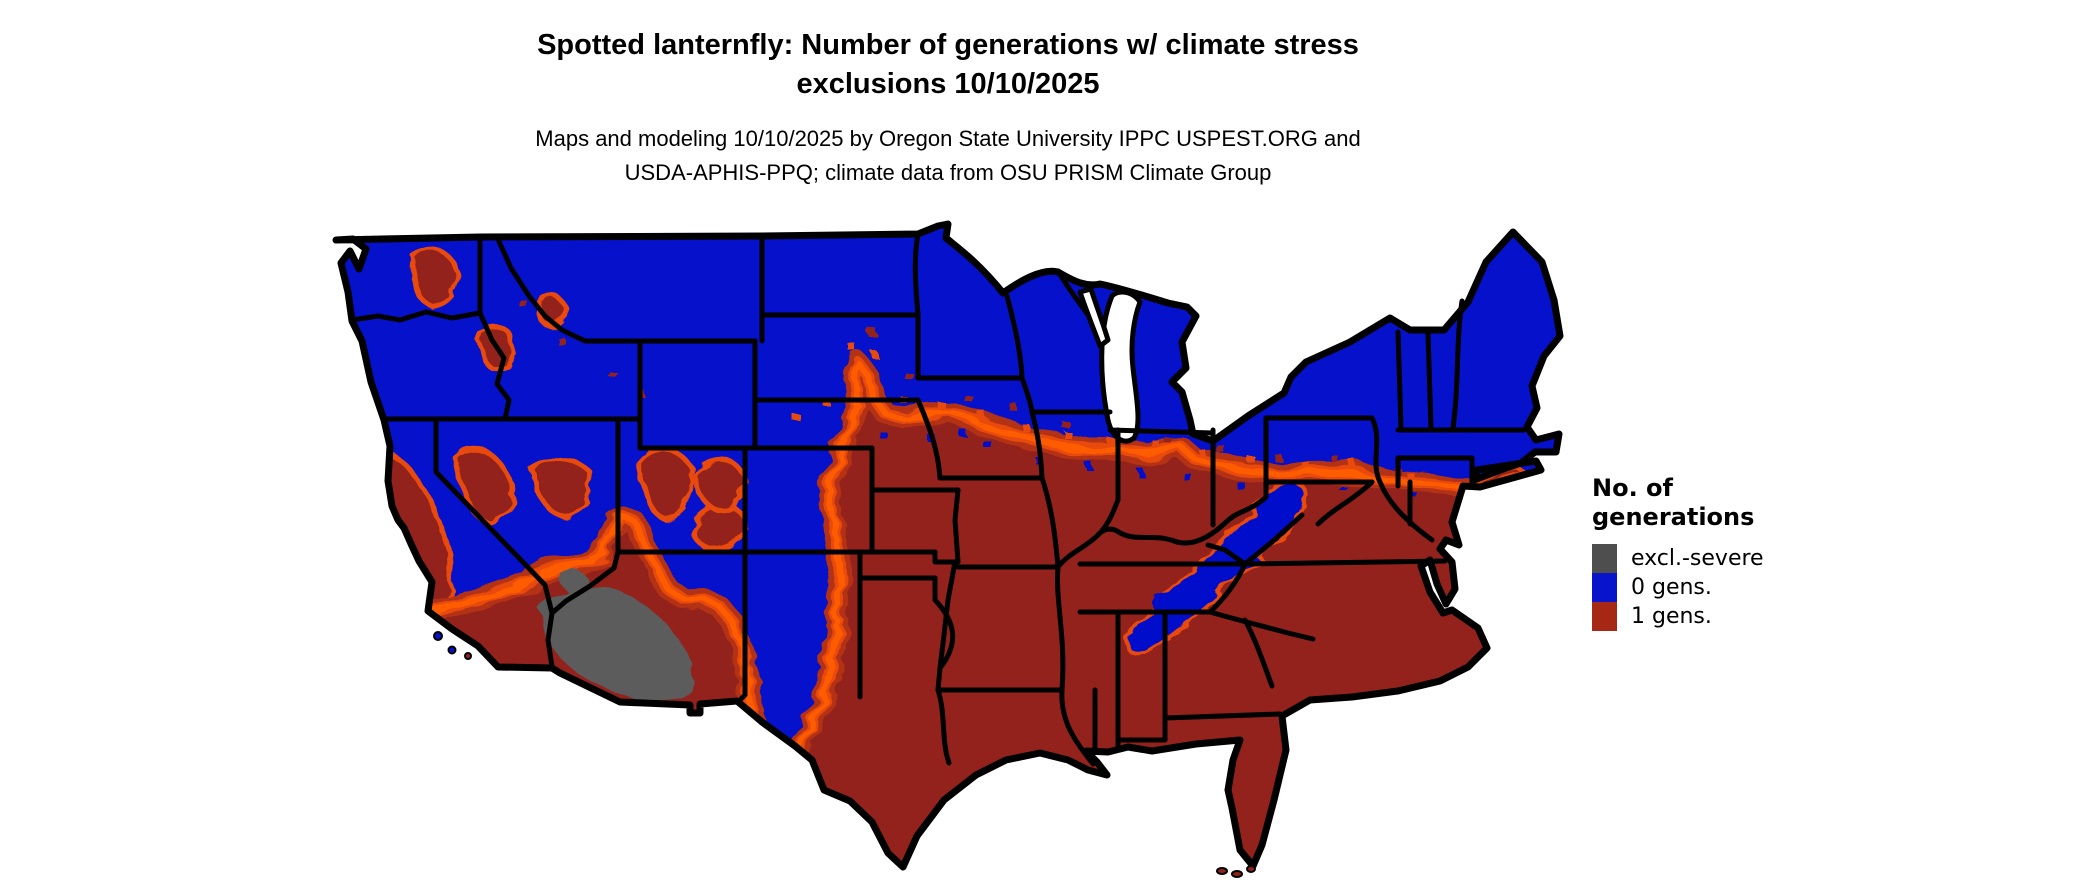 This screenshot has width=2100, height=892. I want to click on gray-blob-small, so click(572, 580).